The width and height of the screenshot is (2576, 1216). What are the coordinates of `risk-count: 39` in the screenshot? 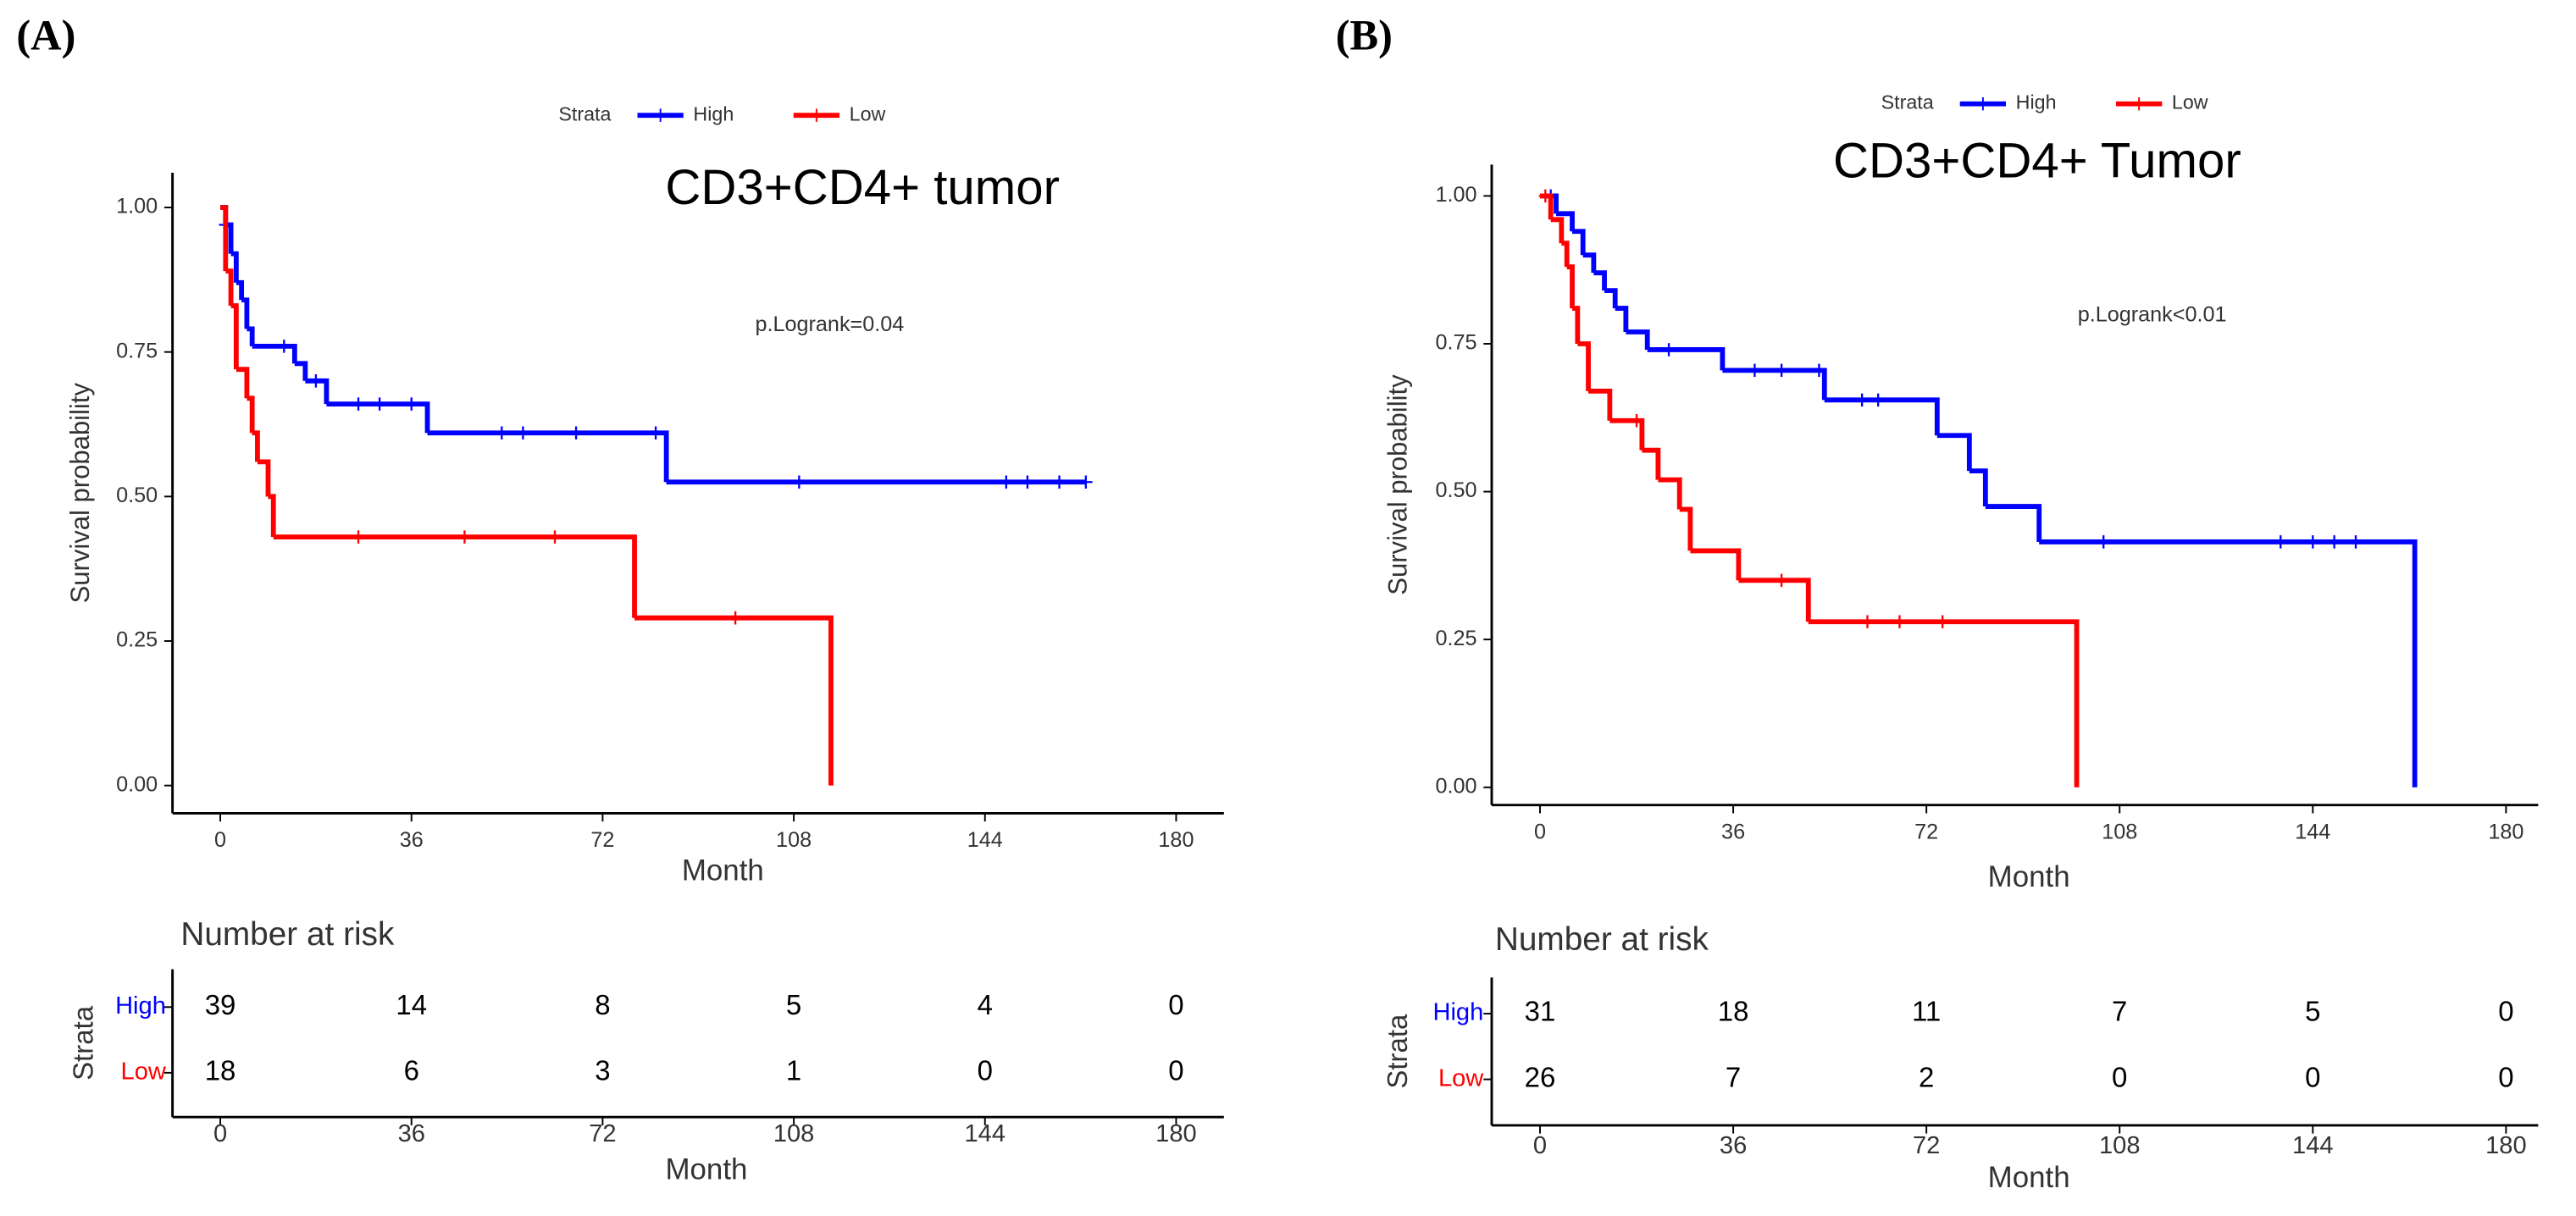 It's located at (220, 1004).